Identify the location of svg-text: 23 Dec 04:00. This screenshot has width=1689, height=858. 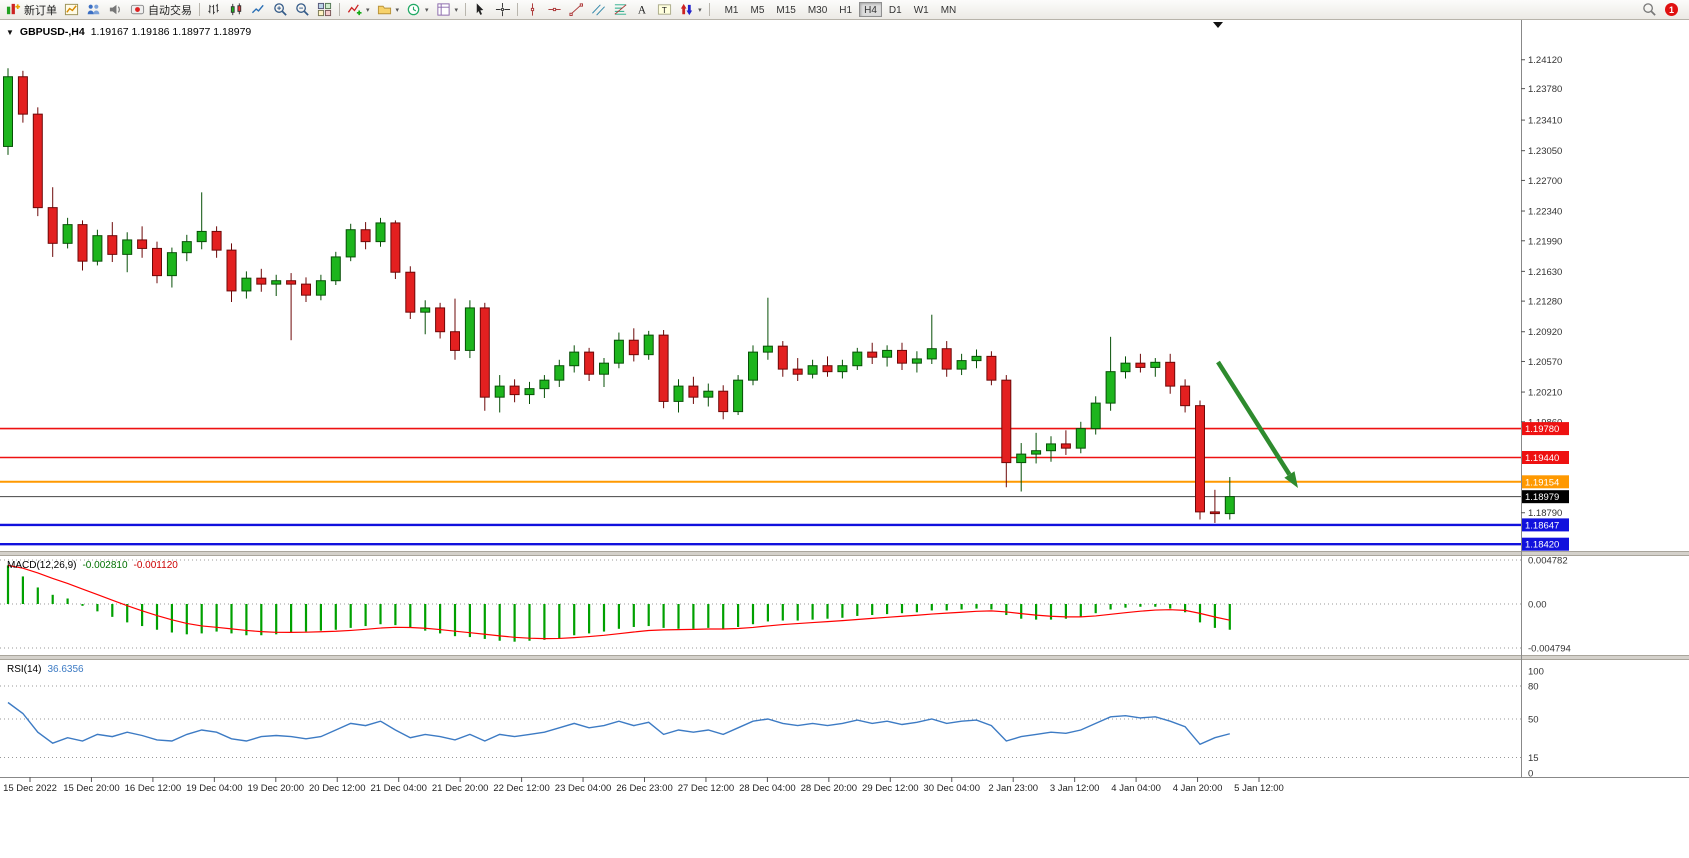
(583, 788).